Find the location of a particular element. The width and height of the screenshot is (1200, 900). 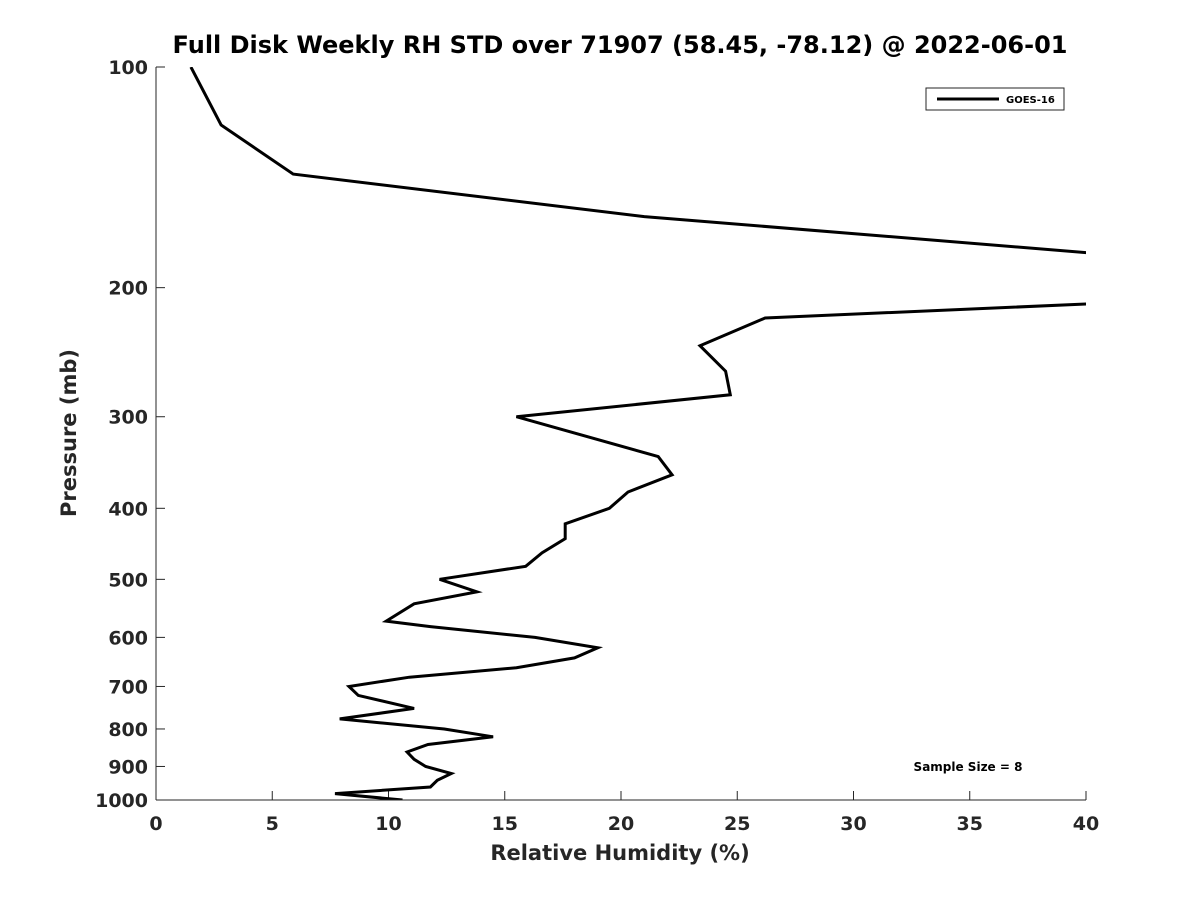

x-axis-label: Relative Humidity (%) is located at coordinates (619, 853).